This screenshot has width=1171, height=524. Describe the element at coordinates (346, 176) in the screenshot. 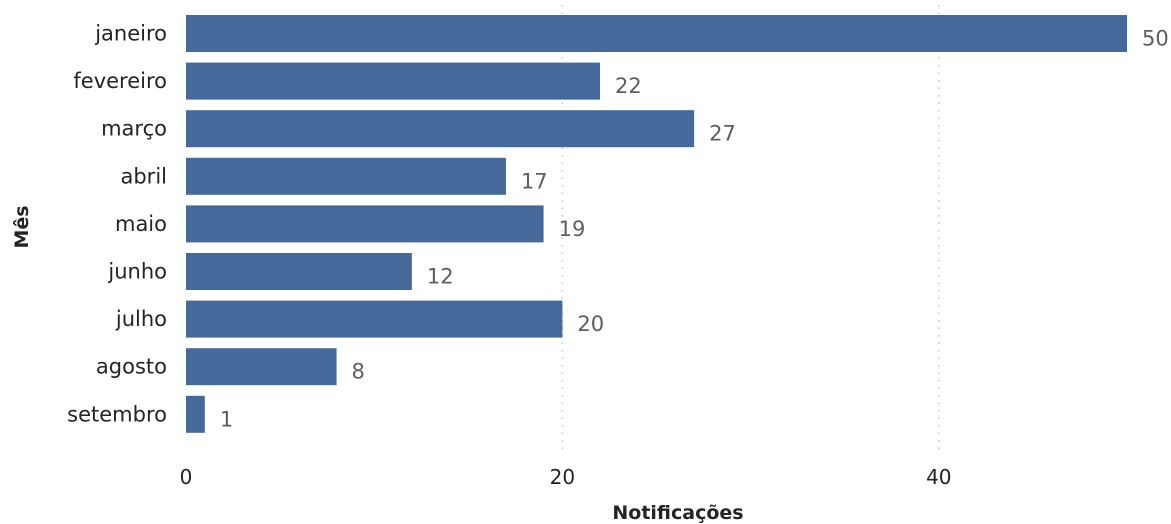

I see `bar-abril` at that location.